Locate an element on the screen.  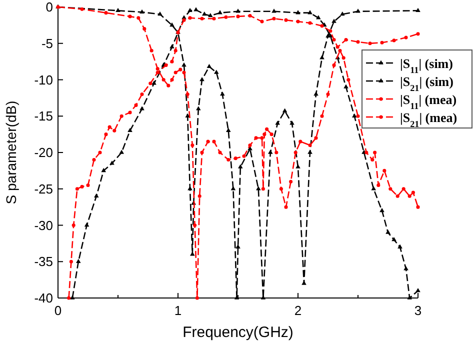
x-axis-title: Frequency(GHz) is located at coordinates (238, 332).